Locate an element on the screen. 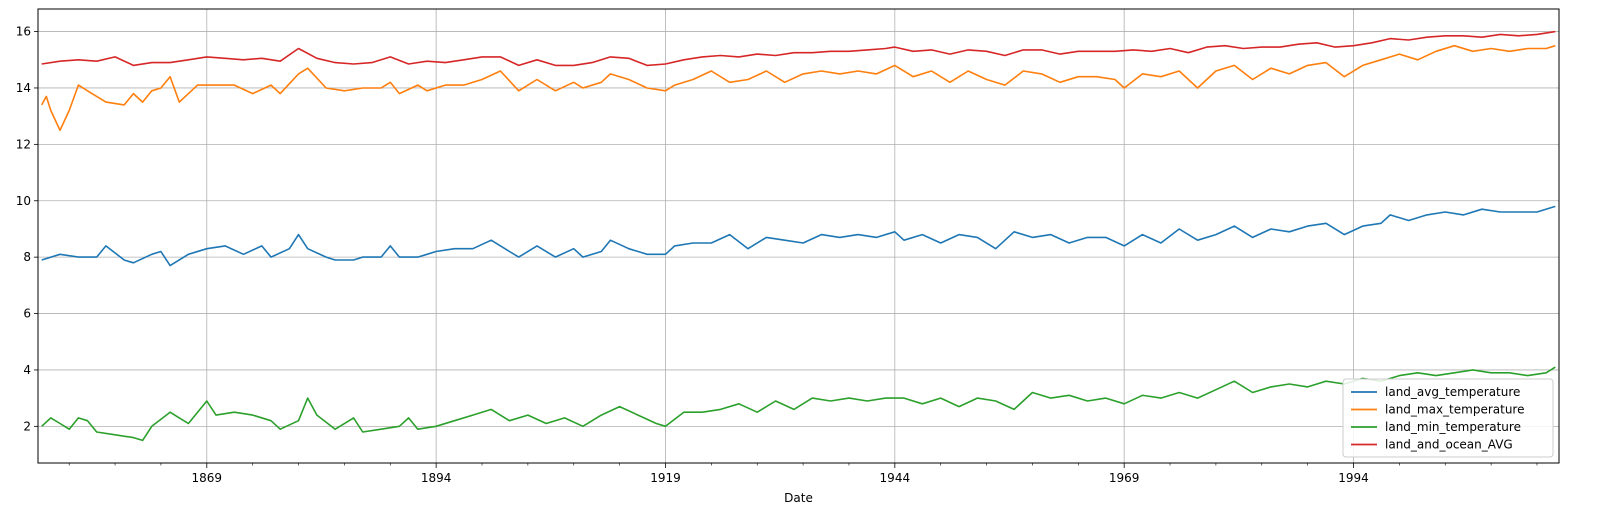 This screenshot has height=525, width=1597. x-tick-label: 1994 is located at coordinates (1353, 478).